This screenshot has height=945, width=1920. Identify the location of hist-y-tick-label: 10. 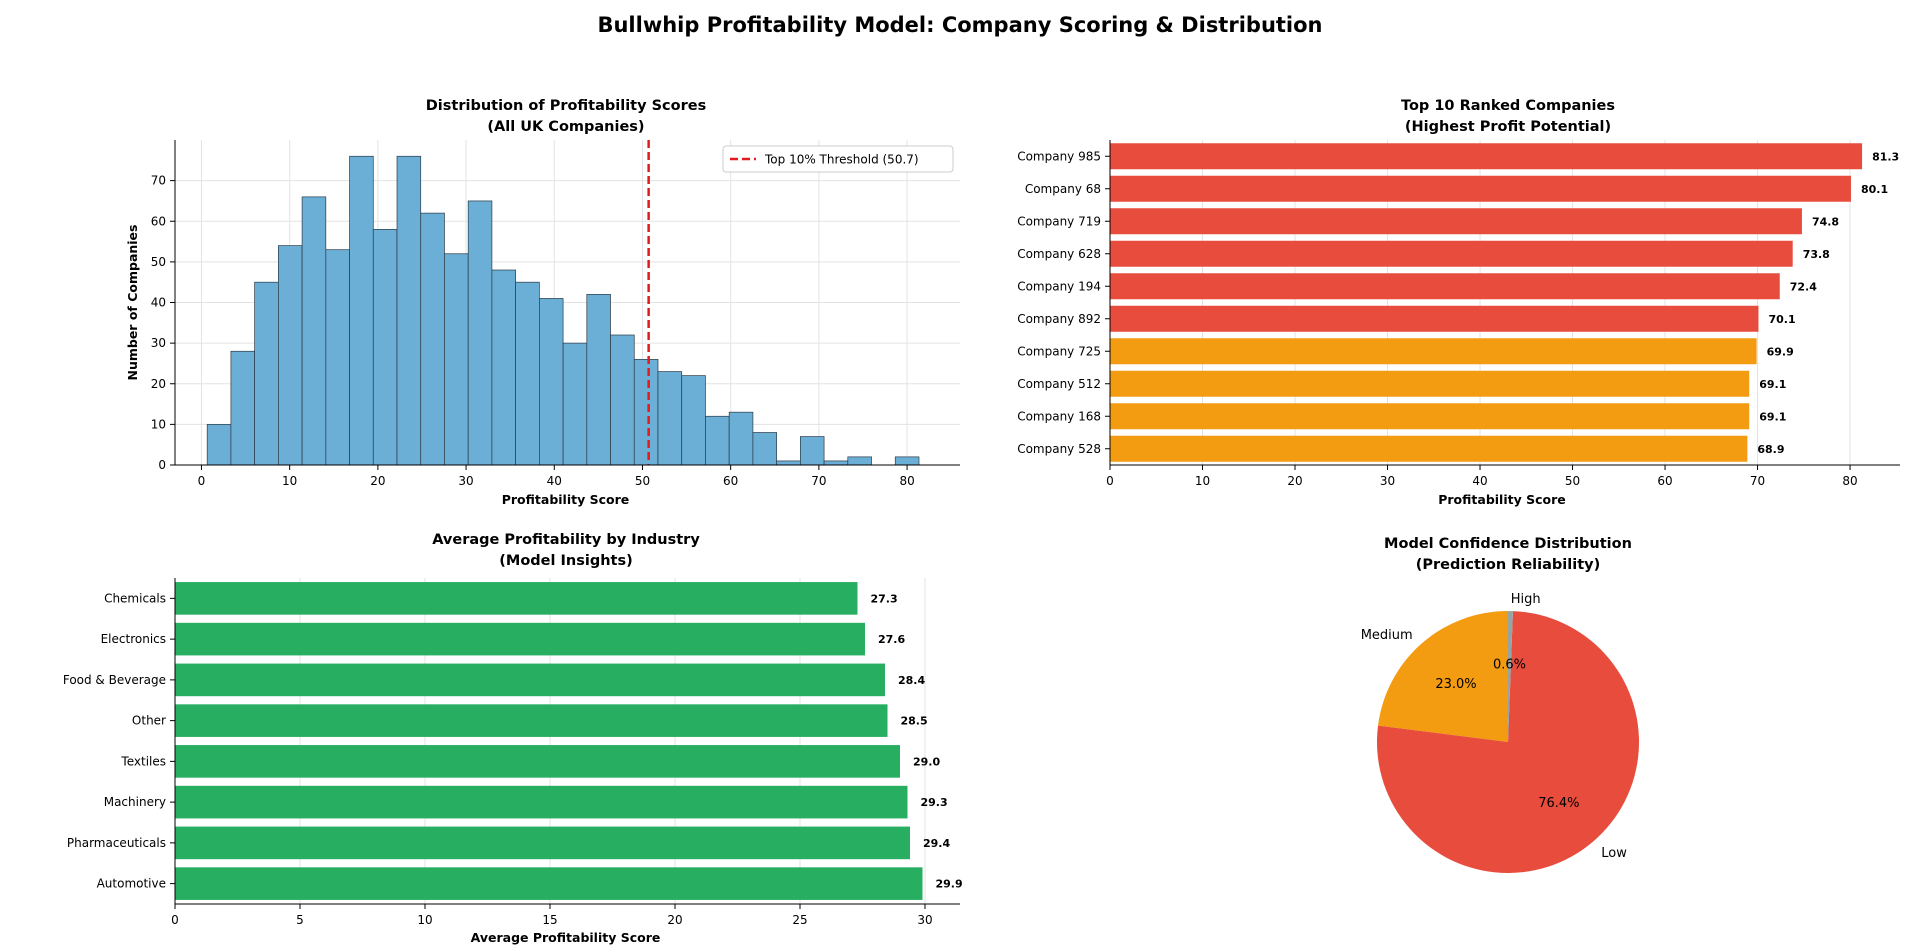
(158, 424).